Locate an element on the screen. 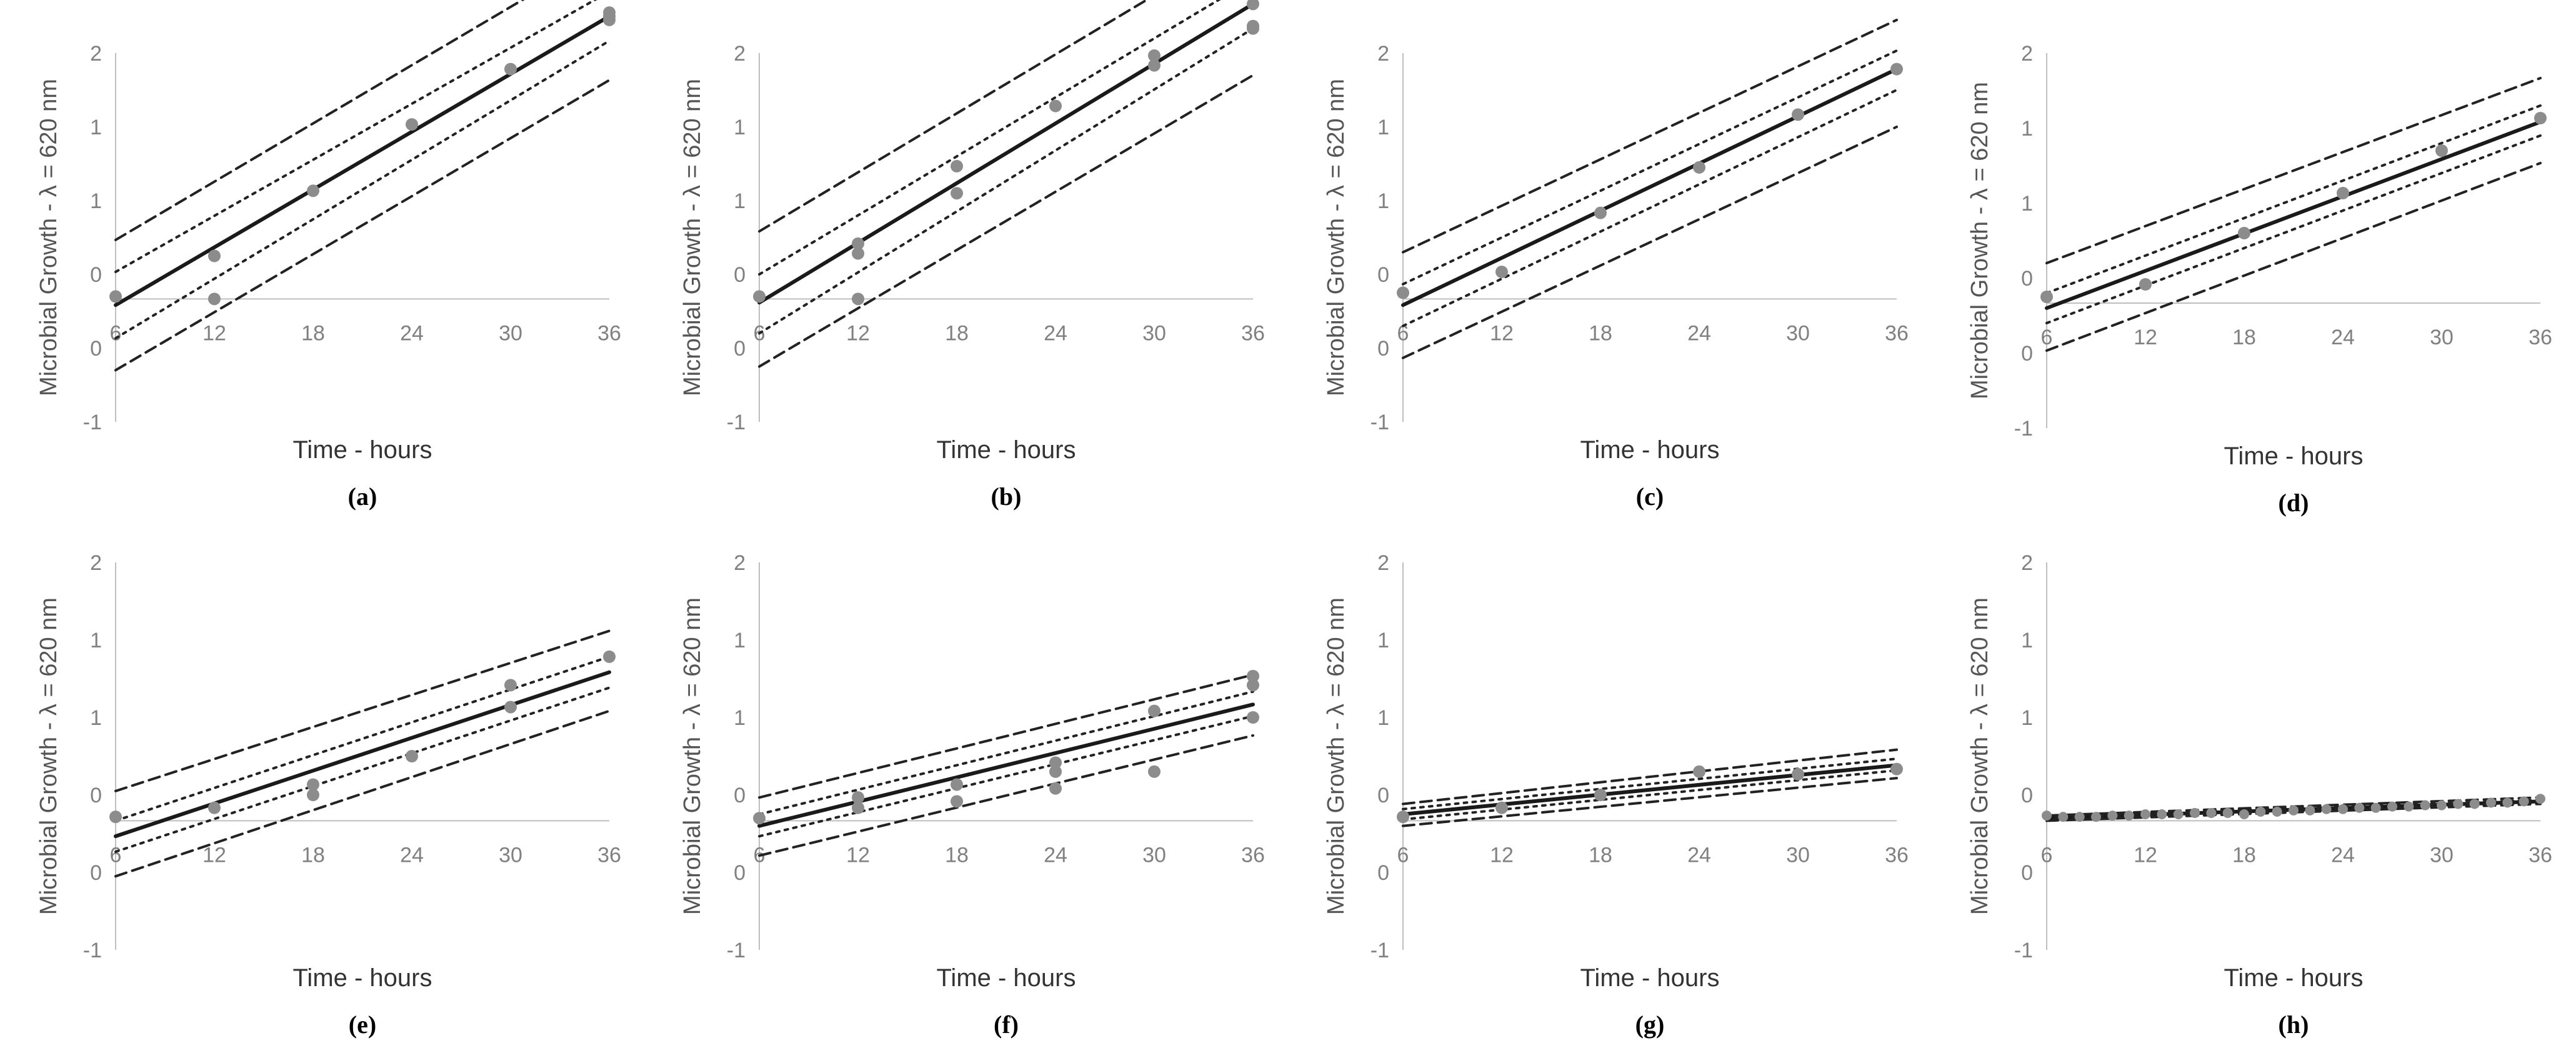 The image size is (2576, 1063). panel-caption: (a) is located at coordinates (362, 496).